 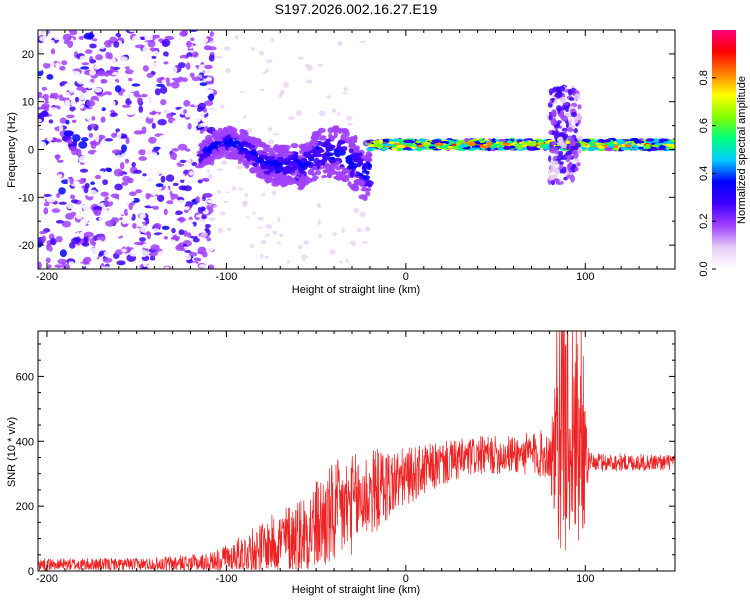 I want to click on x-tick-label: -200, so click(x=47, y=277).